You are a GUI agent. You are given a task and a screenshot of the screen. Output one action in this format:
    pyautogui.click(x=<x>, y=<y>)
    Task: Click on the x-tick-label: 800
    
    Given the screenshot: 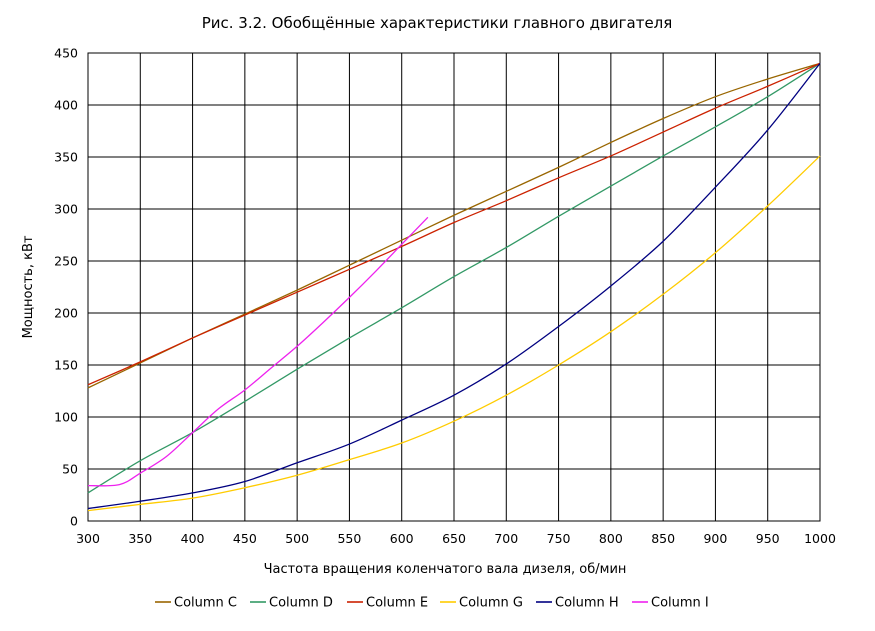 What is the action you would take?
    pyautogui.click(x=611, y=538)
    